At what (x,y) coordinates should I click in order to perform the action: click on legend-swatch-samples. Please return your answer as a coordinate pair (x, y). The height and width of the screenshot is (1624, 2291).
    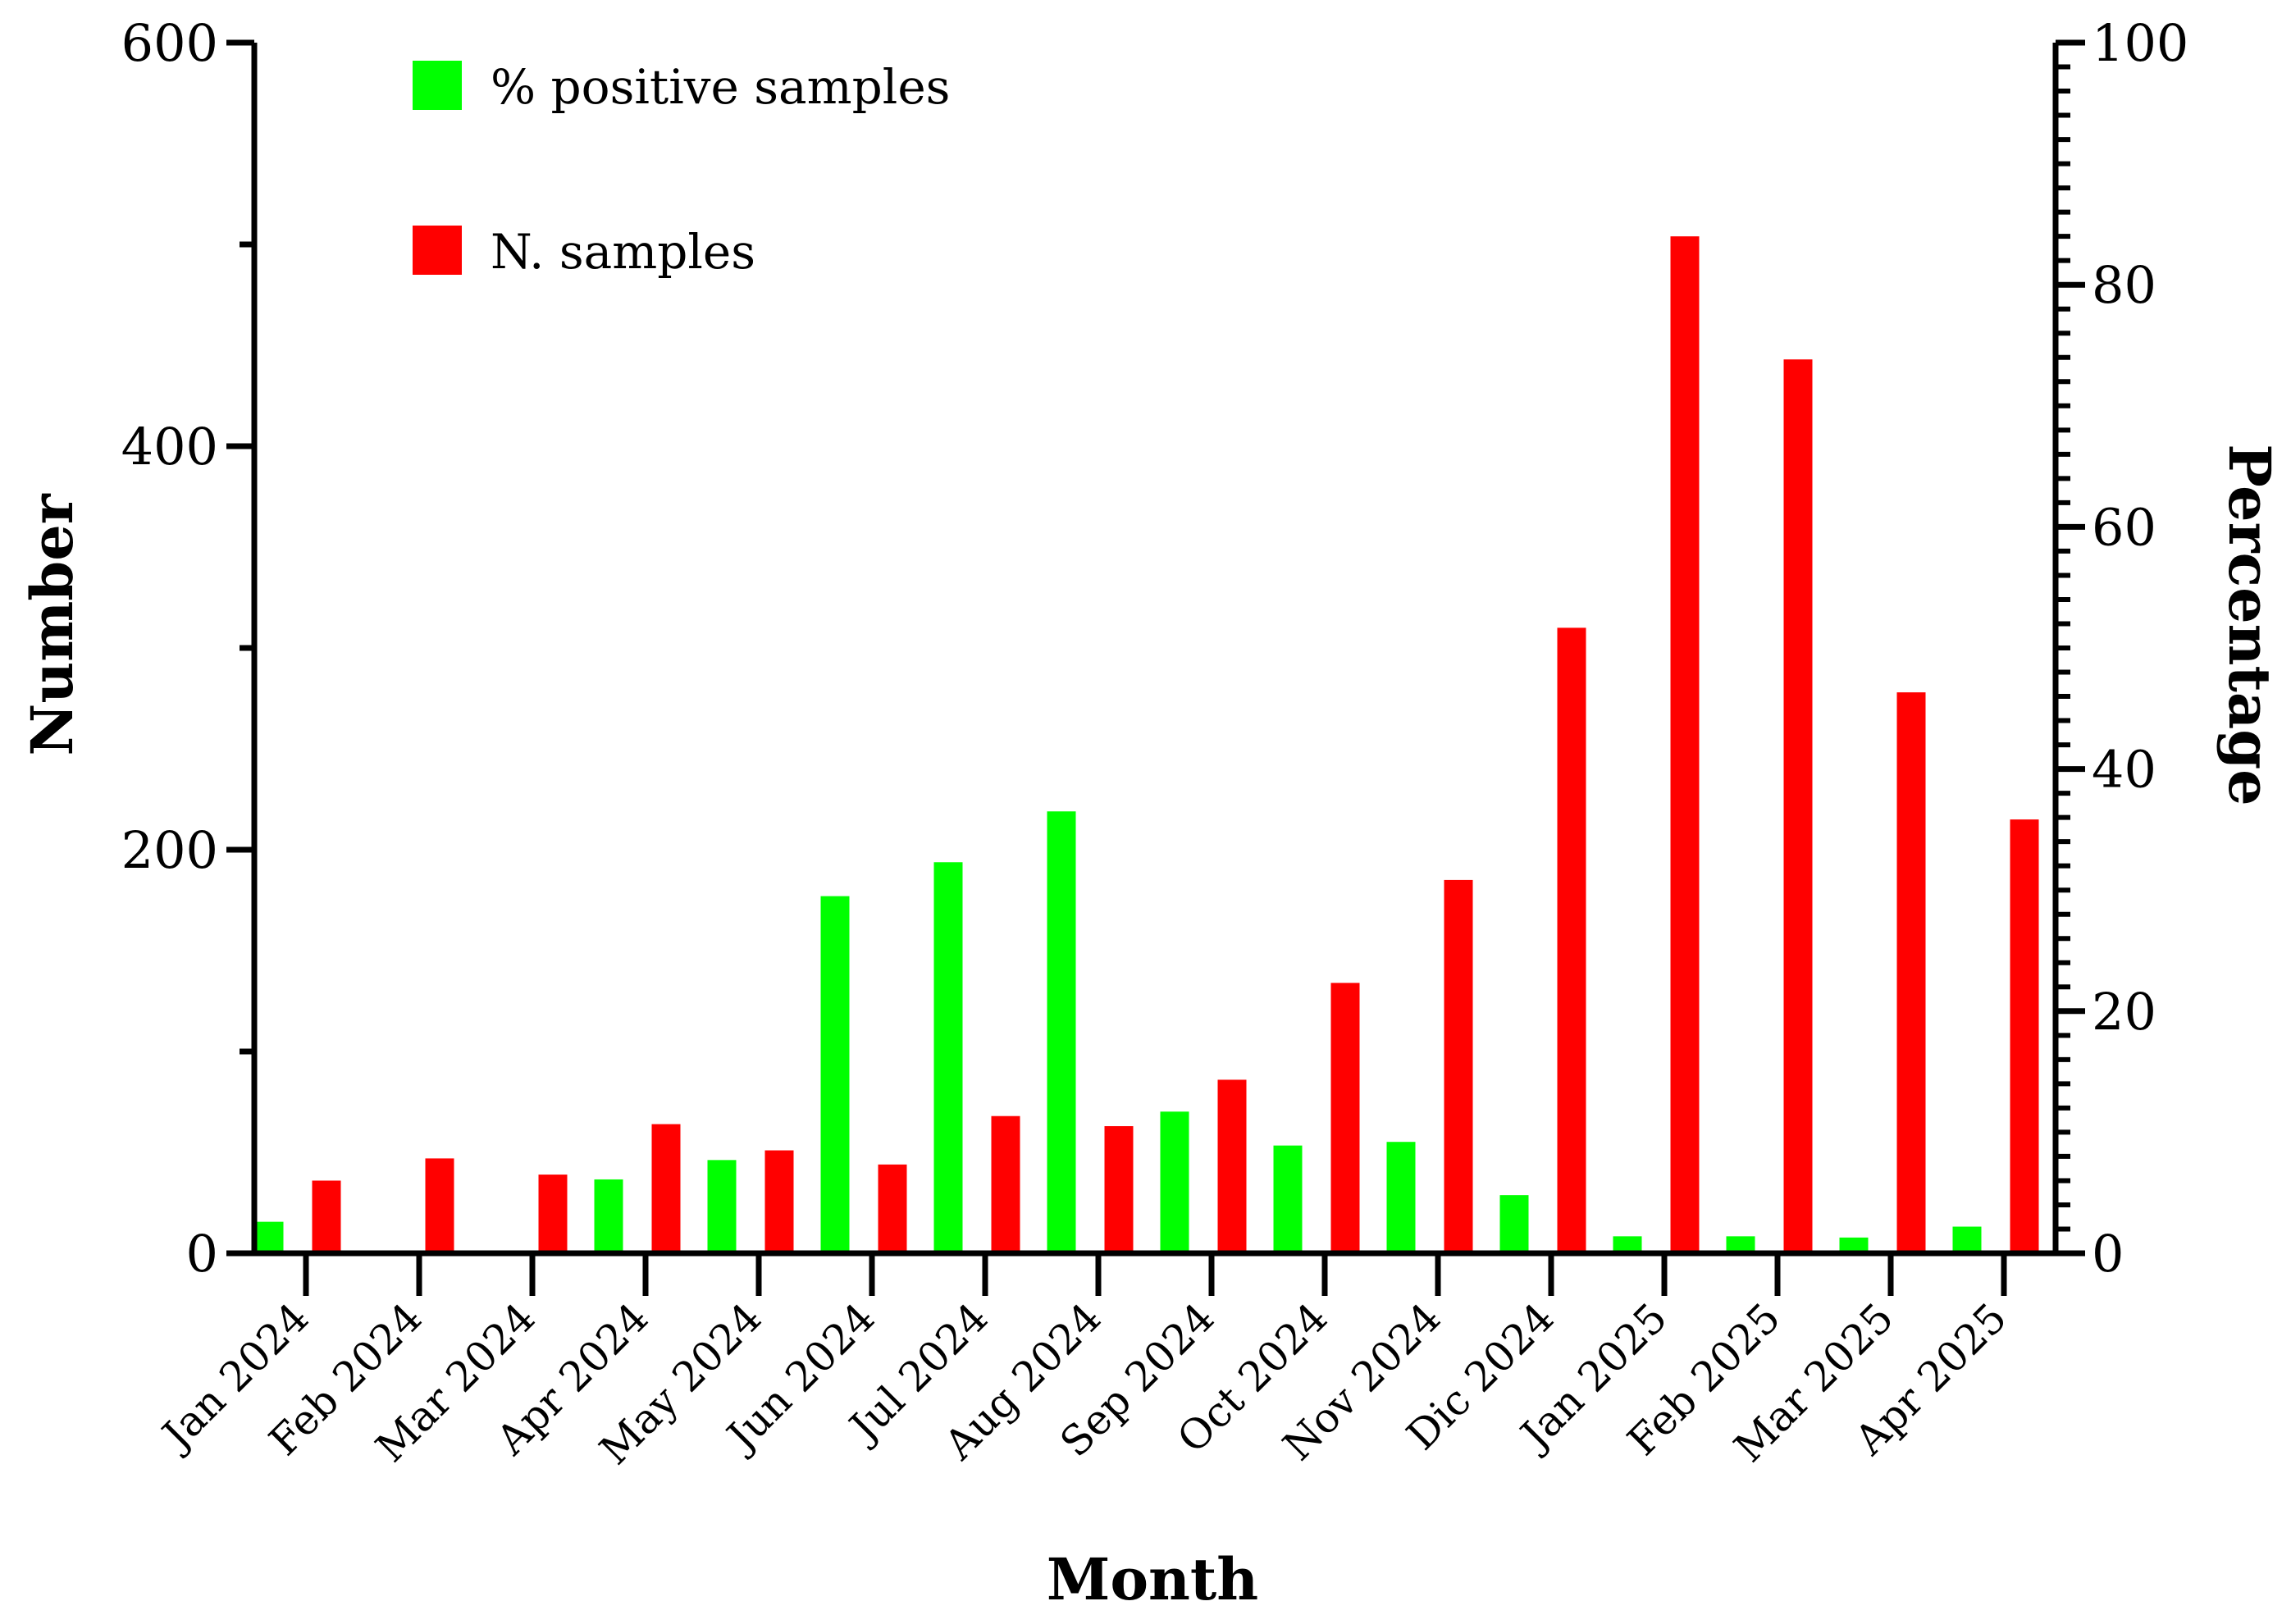
    Looking at the image, I should click on (437, 250).